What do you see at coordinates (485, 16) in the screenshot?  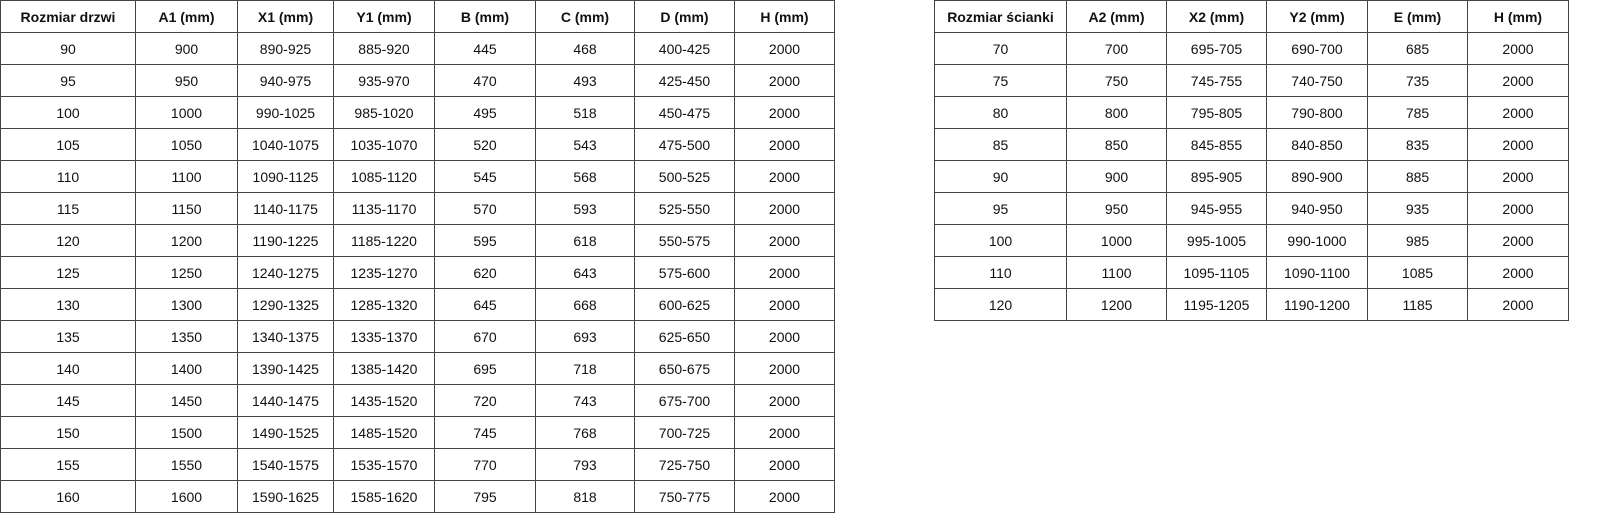 I see `column-header: B (mm)` at bounding box center [485, 16].